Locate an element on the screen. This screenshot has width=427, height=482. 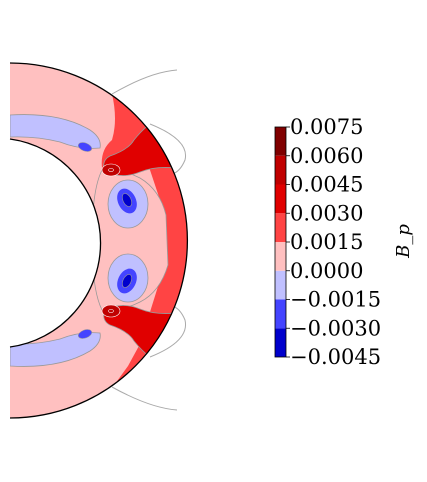
colorbar-tick-label: 0.0045 is located at coordinates (326, 185).